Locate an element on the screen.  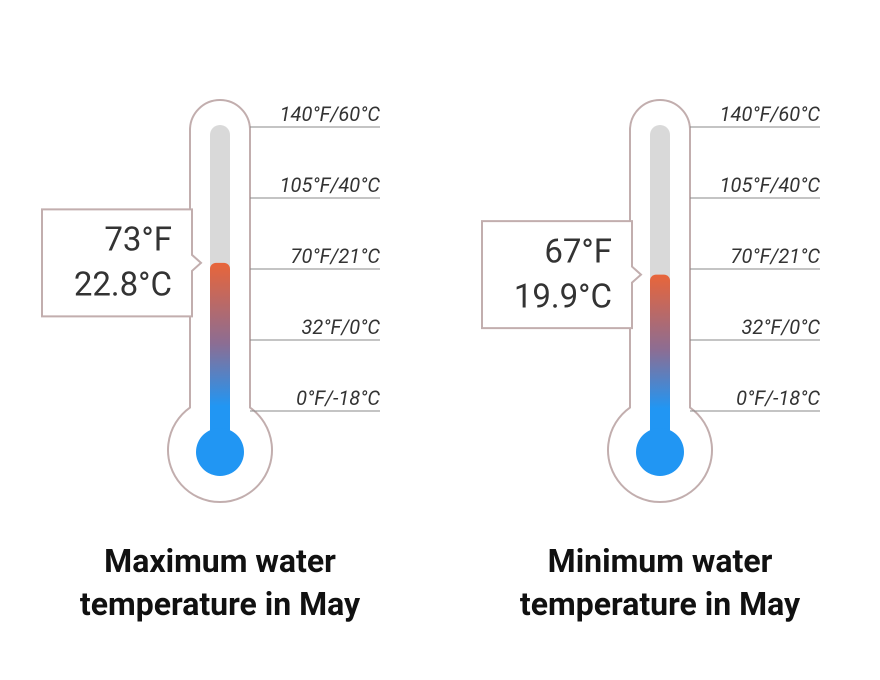
callout-fahrenheit: 73°F is located at coordinates (138, 240).